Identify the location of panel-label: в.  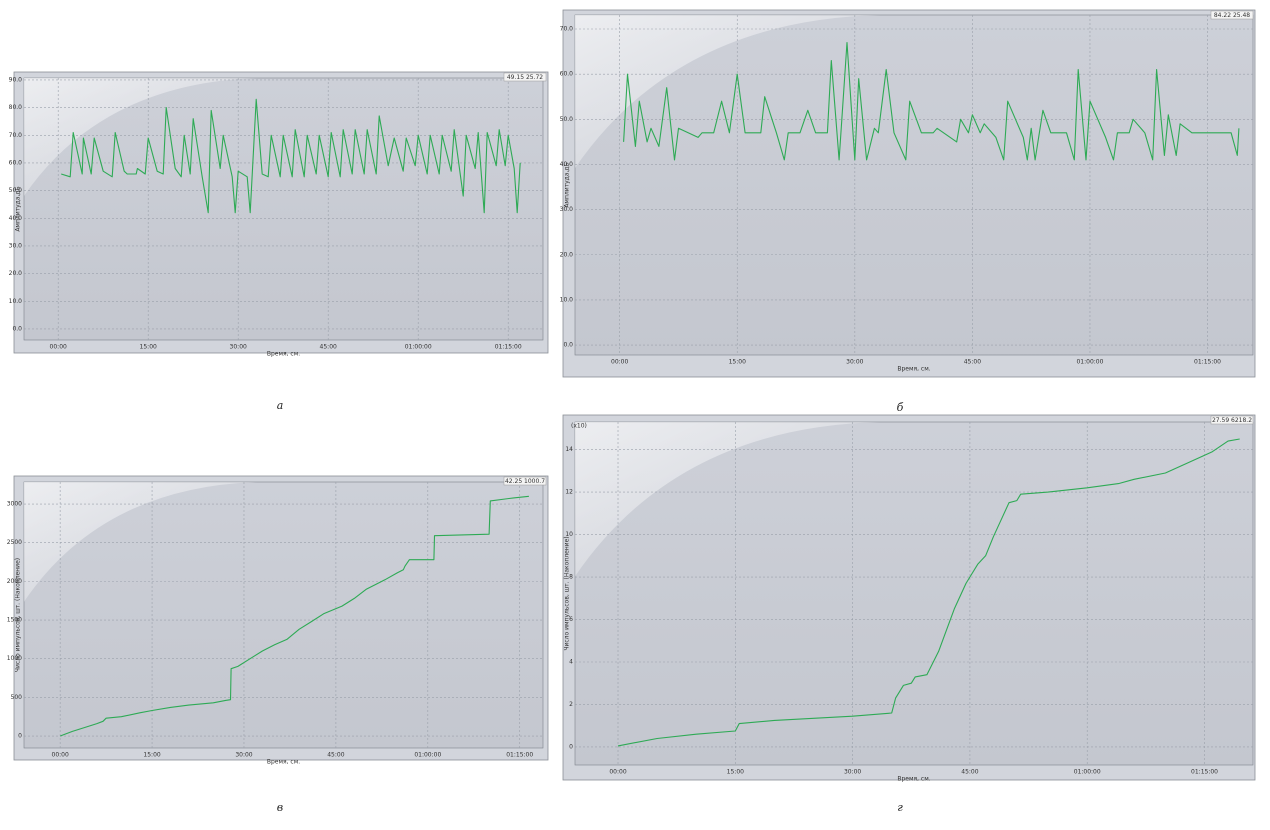
(280, 807).